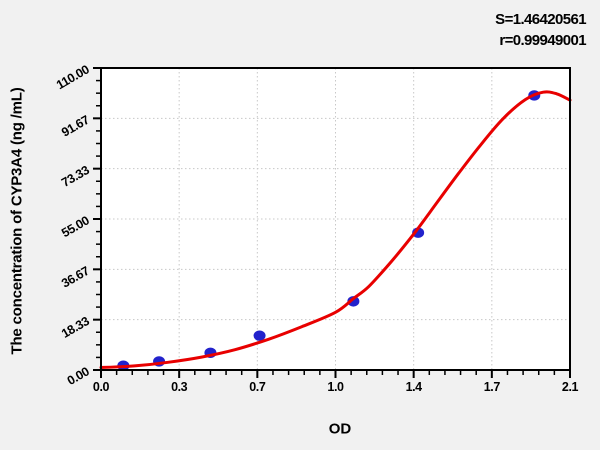 The width and height of the screenshot is (600, 450). I want to click on fit-statistics: S=1.46420561 r=0.99949001, so click(540, 30).